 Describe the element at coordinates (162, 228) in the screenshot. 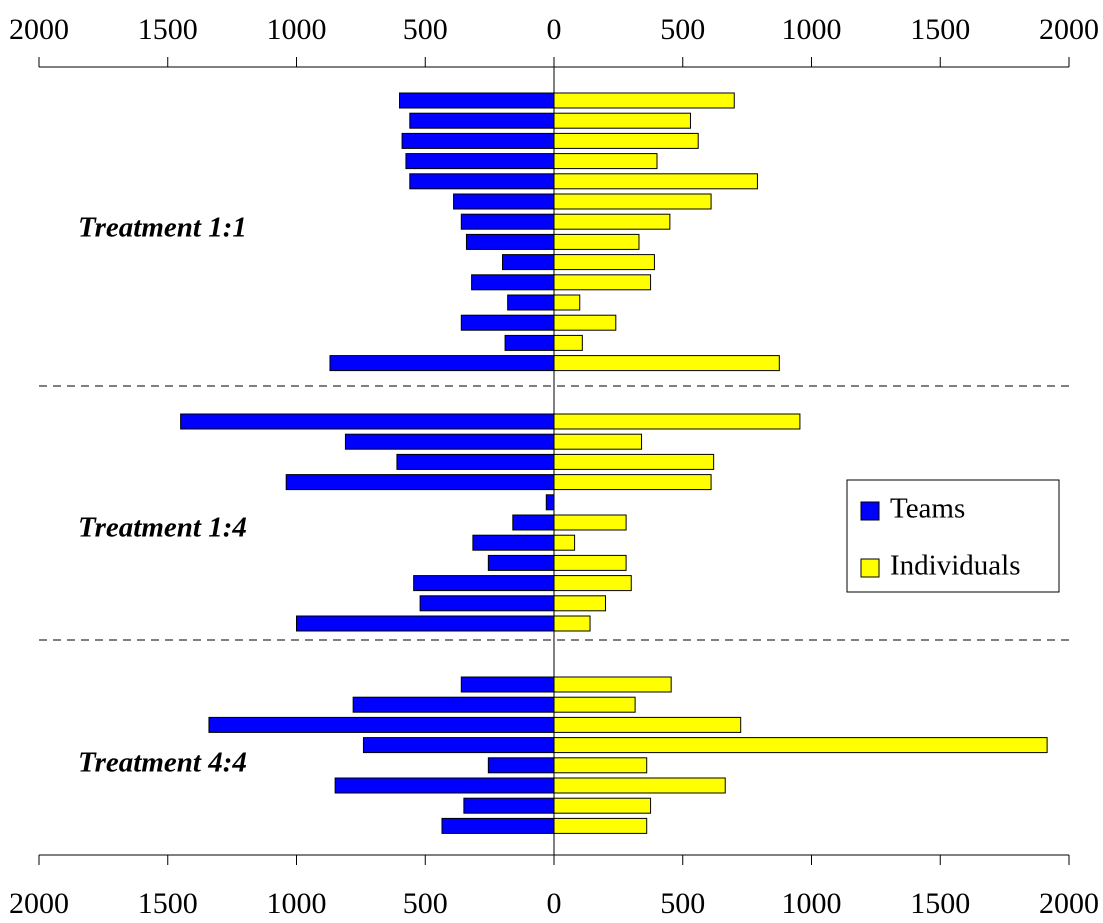

I see `treatment-label: Treatment 1:1` at that location.